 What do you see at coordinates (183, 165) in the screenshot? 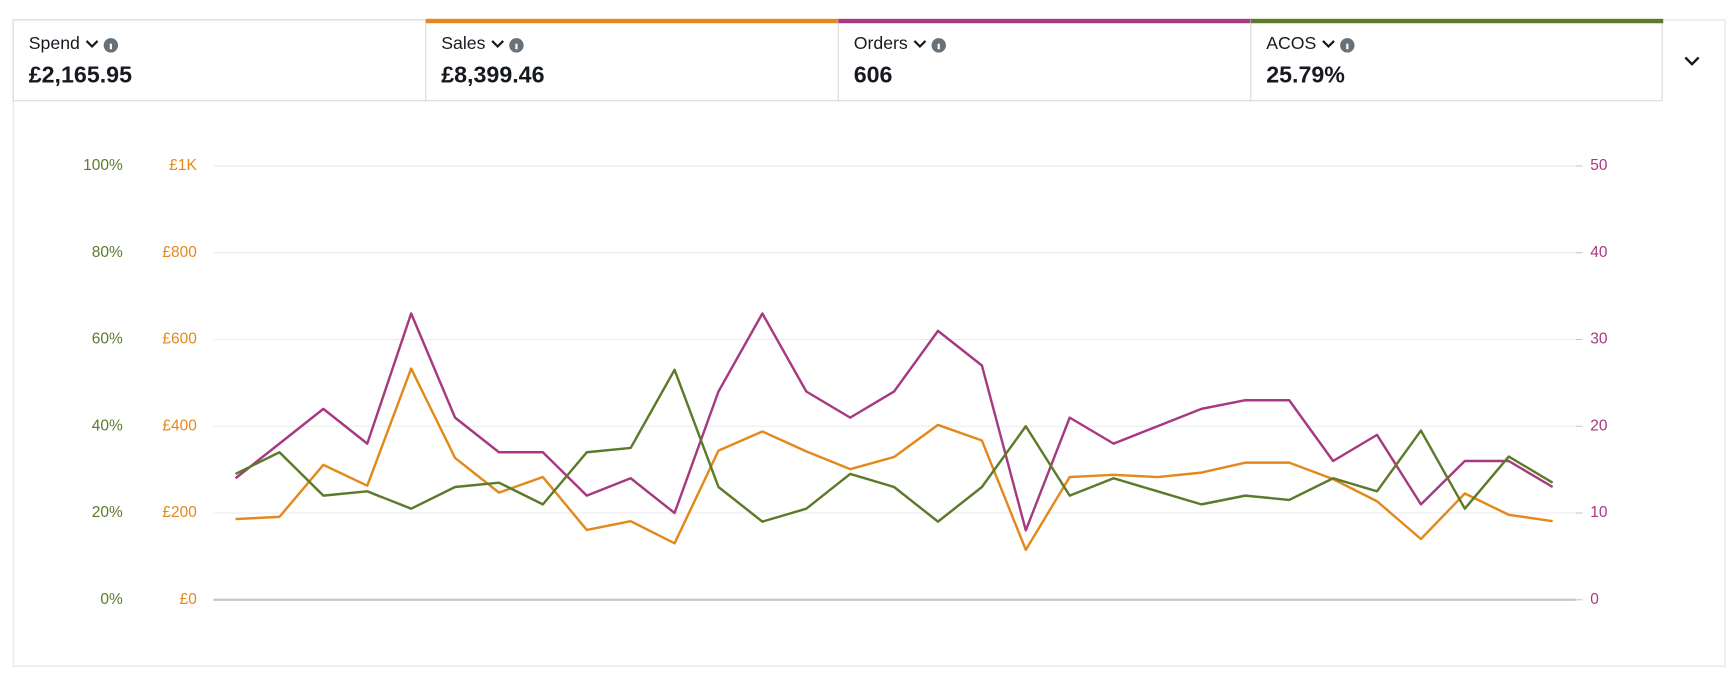
I see `y-tick-label: £1K` at bounding box center [183, 165].